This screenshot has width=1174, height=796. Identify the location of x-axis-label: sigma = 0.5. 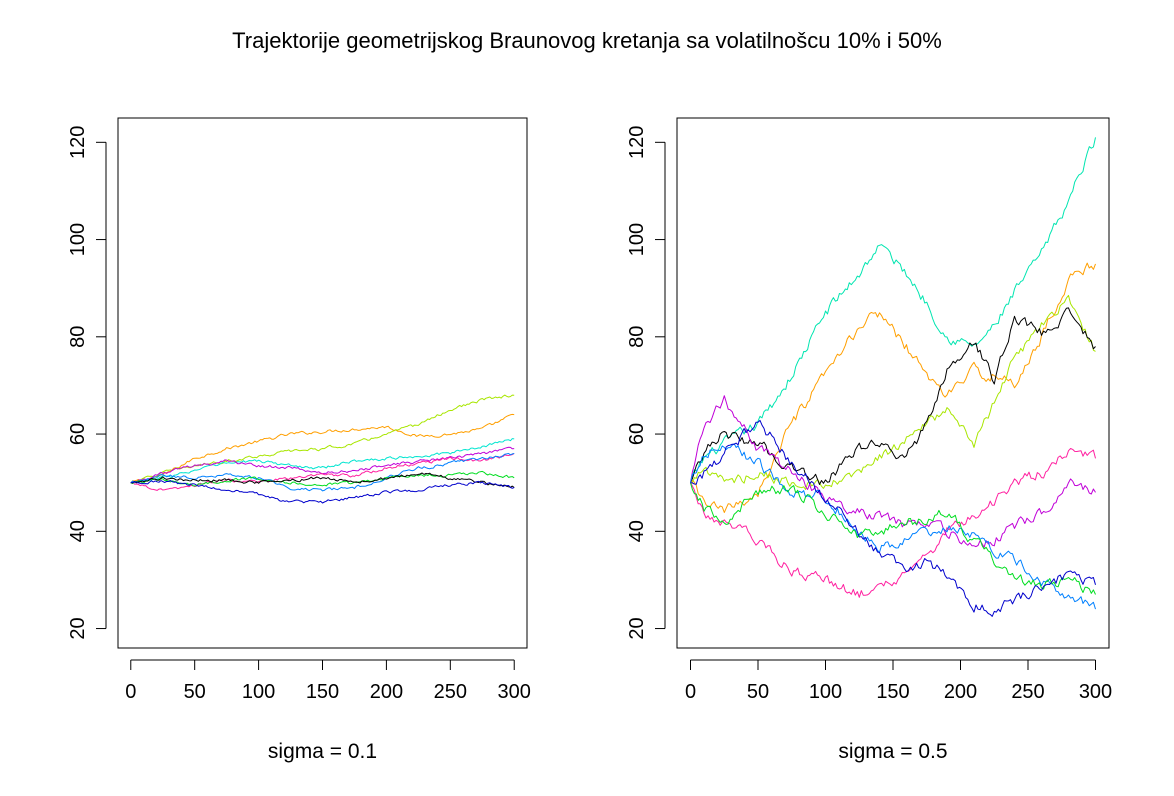
(892, 751).